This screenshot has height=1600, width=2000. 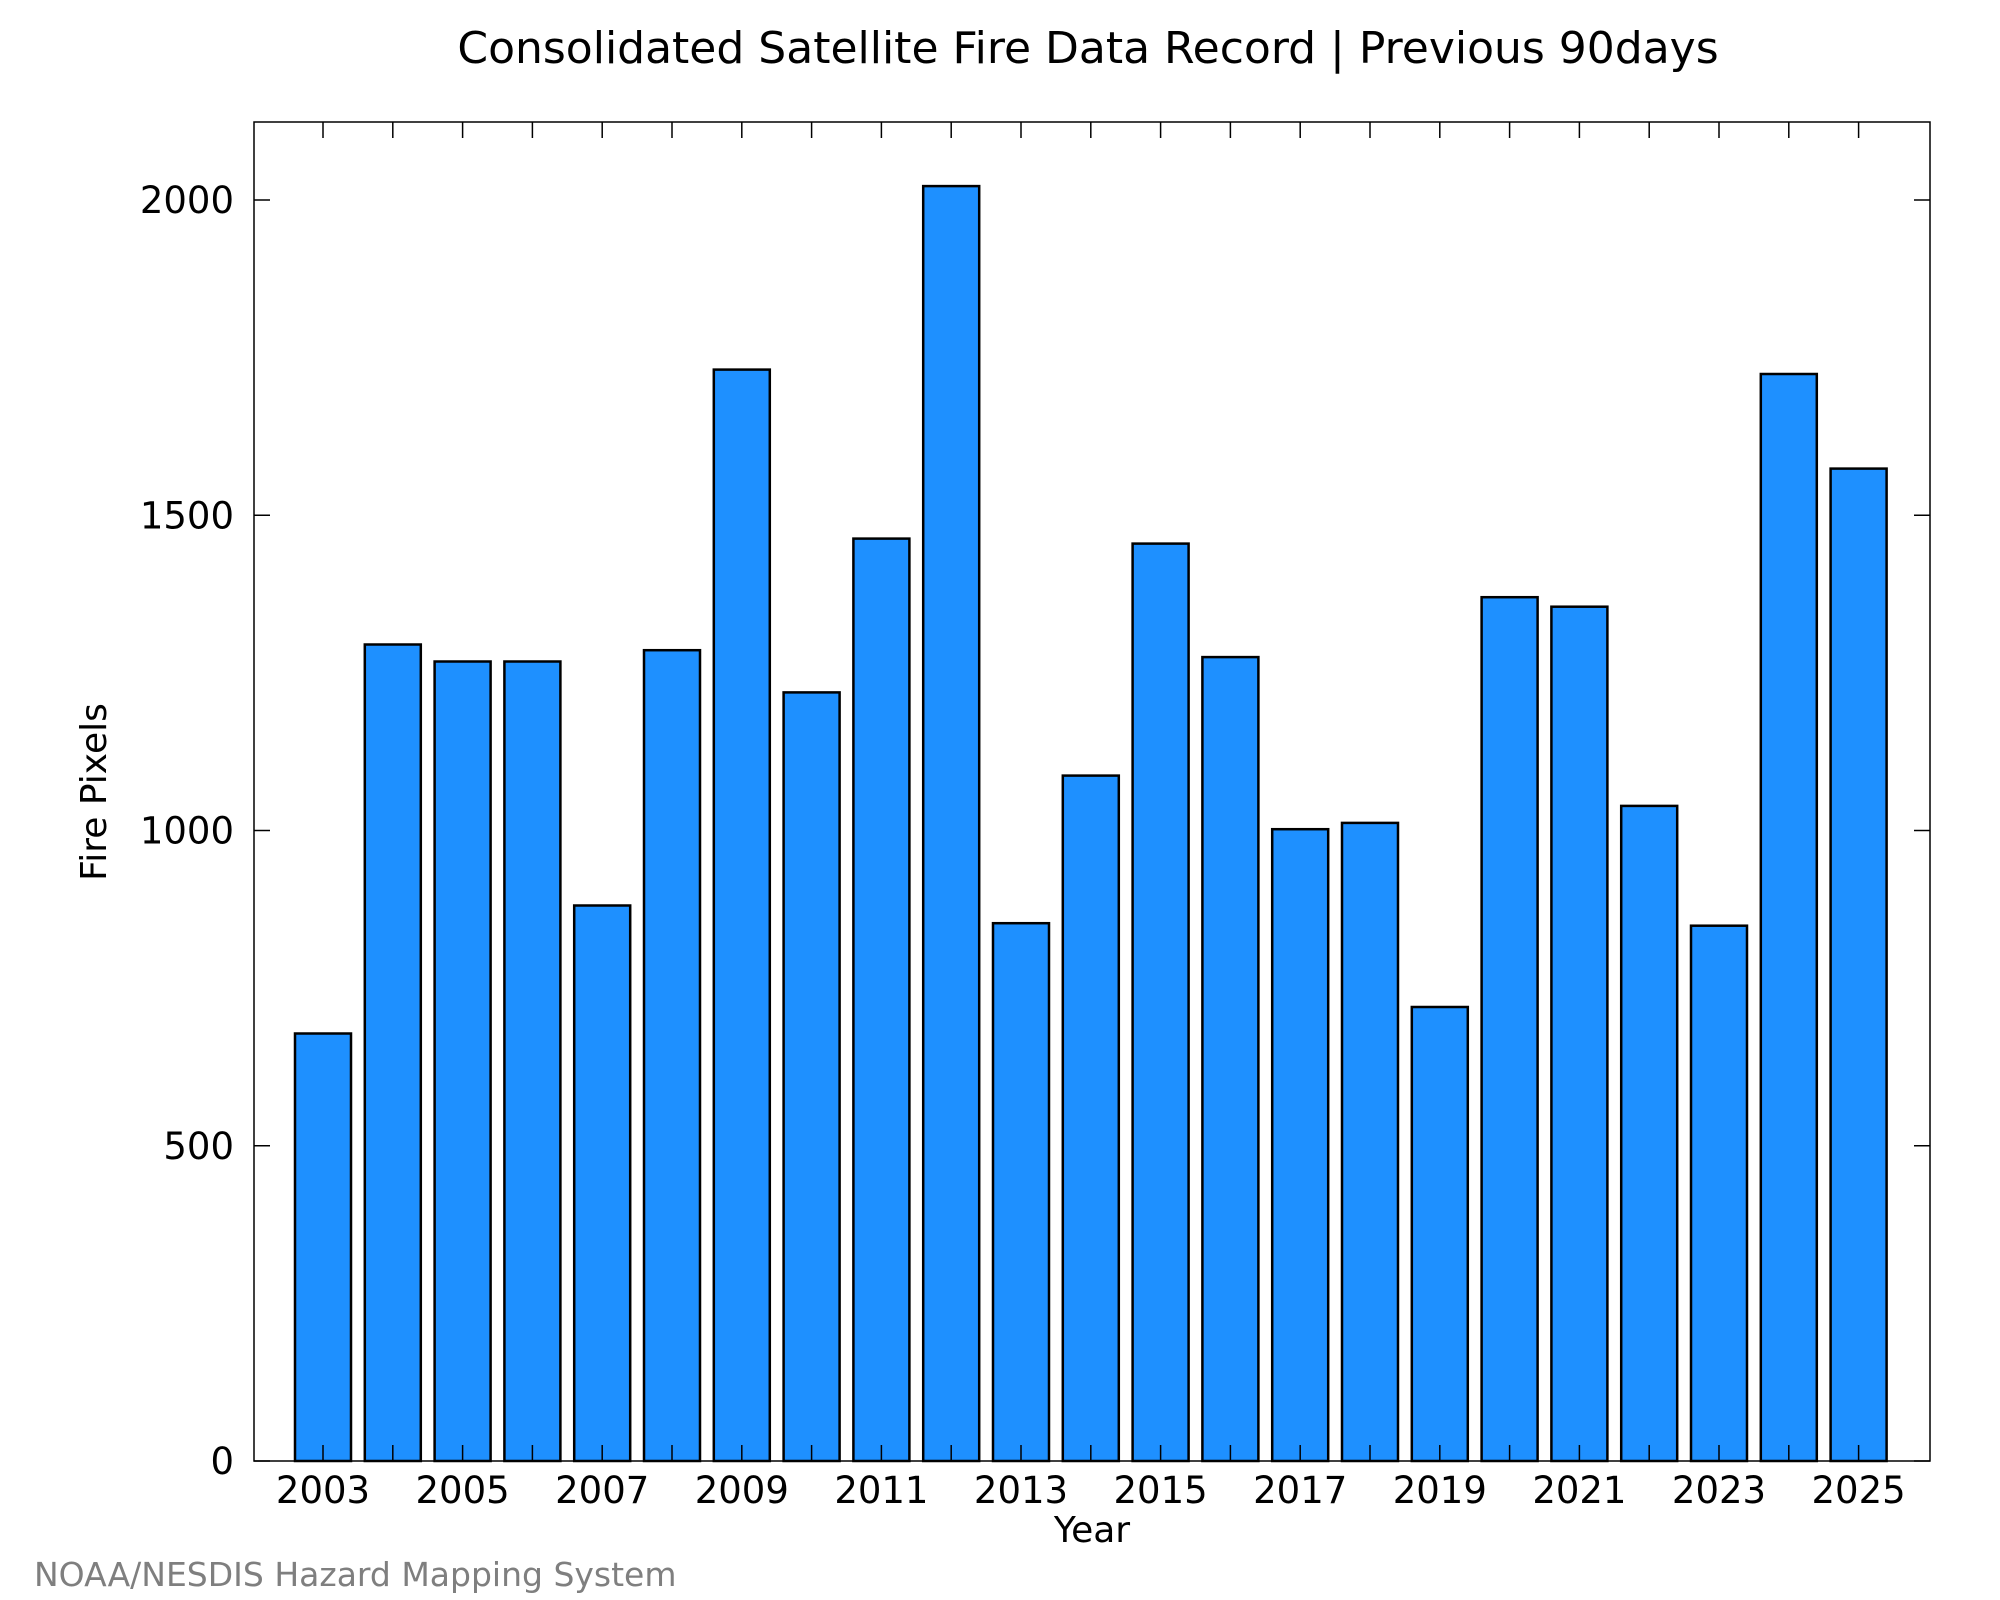 What do you see at coordinates (393, 1053) in the screenshot?
I see `bar-2004` at bounding box center [393, 1053].